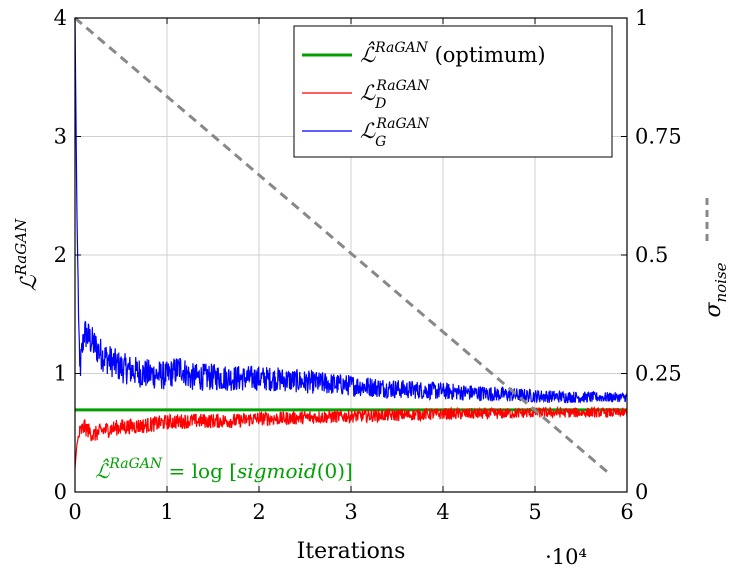 The height and width of the screenshot is (569, 733). I want to click on y2-axis-label-text: σ, so click(713, 310).